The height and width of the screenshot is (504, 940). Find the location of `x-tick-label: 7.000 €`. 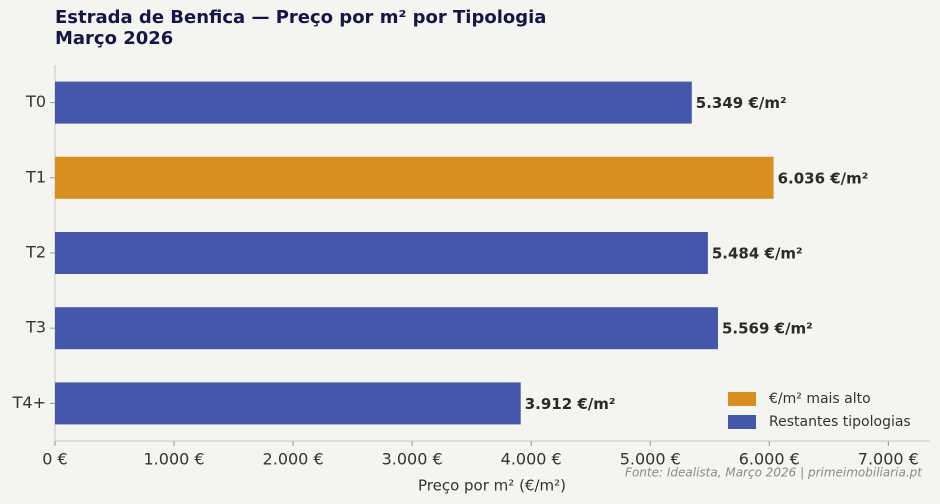

x-tick-label: 7.000 € is located at coordinates (888, 459).